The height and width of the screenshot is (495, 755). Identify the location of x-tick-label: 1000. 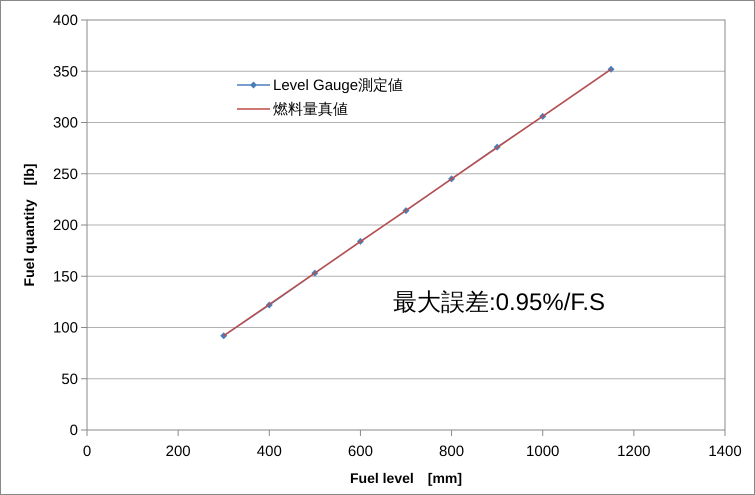
(543, 451).